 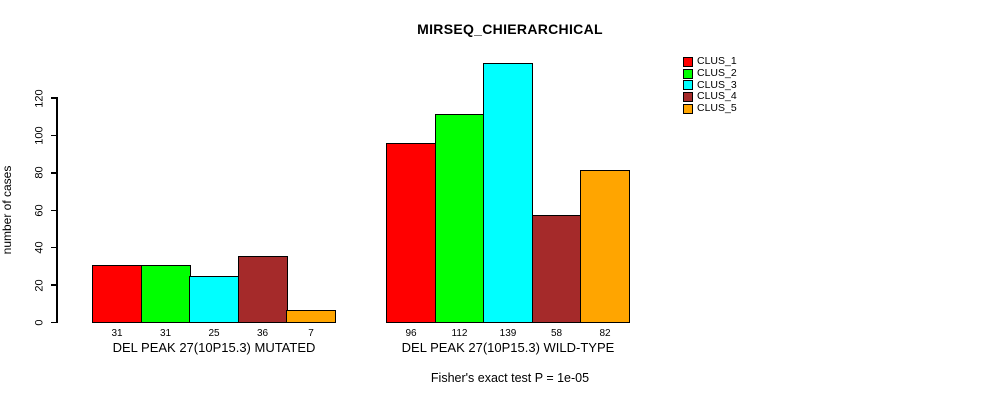 I want to click on bar-clus_1: 96, so click(x=411, y=241).